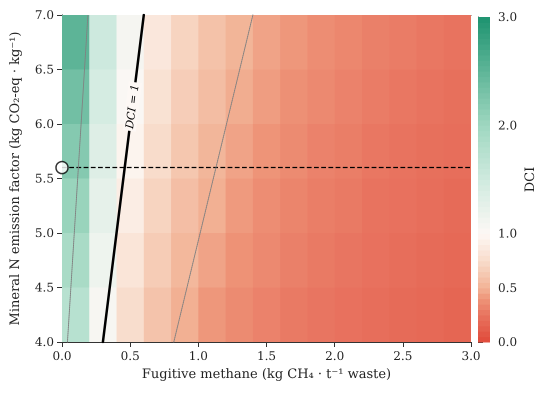  I want to click on x-tick-label: 2.5, so click(402, 356).